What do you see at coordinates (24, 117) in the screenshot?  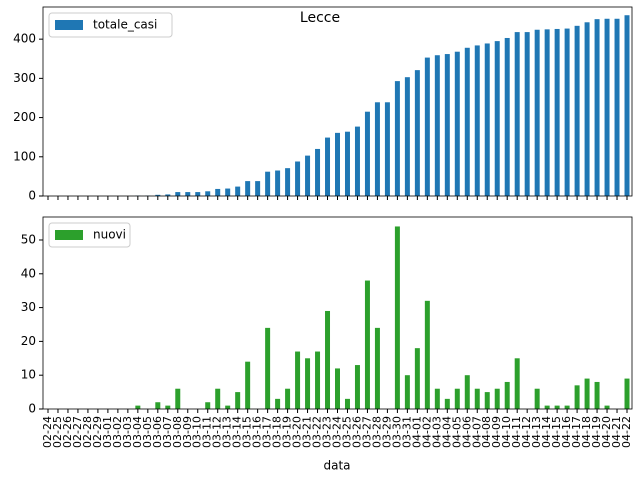 I see `y-tick-label: 200` at bounding box center [24, 117].